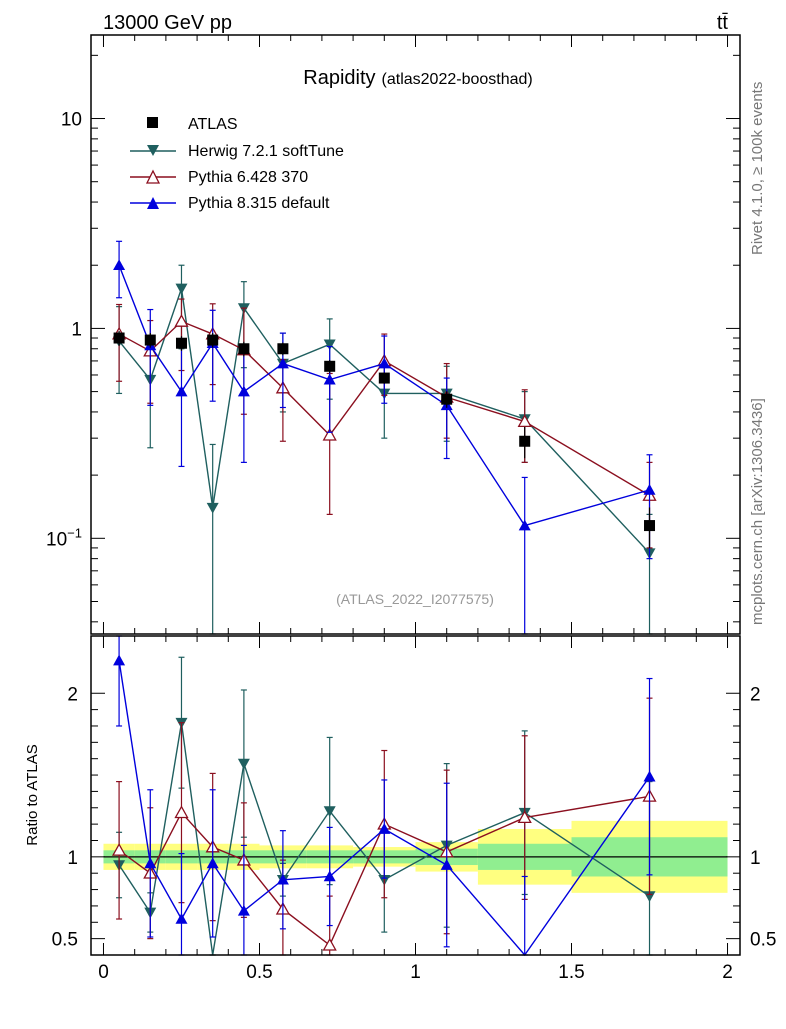 The image size is (786, 1029). Describe the element at coordinates (76, 329) in the screenshot. I see `y-tick-label: 1` at that location.